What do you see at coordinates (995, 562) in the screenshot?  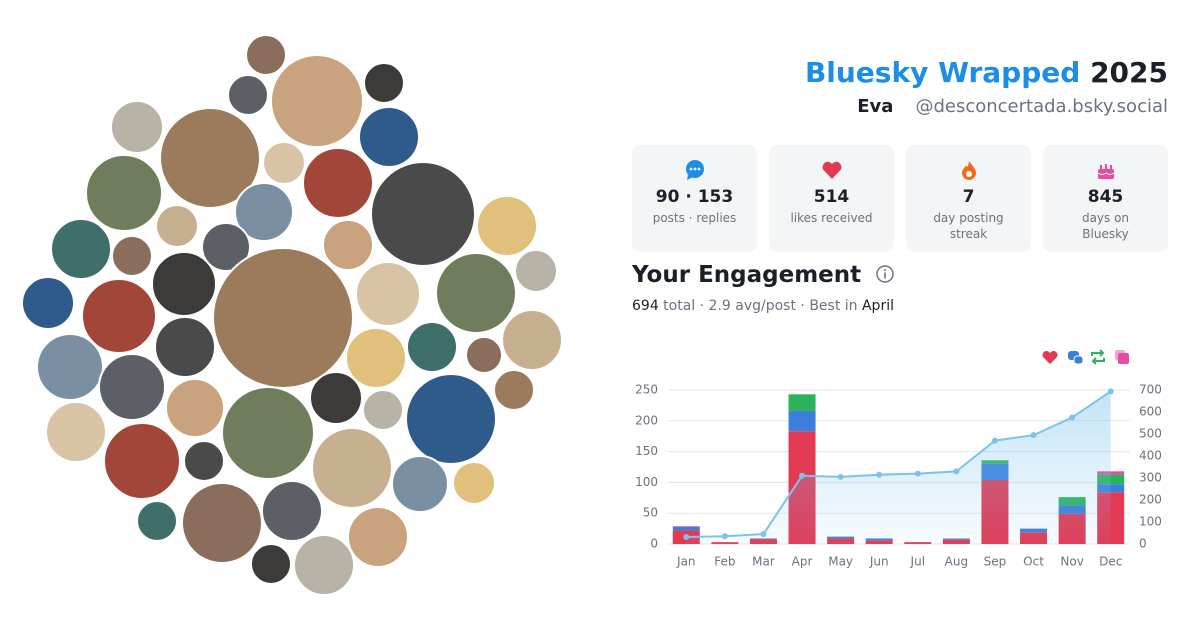 I see `x-tick-label: Sep` at bounding box center [995, 562].